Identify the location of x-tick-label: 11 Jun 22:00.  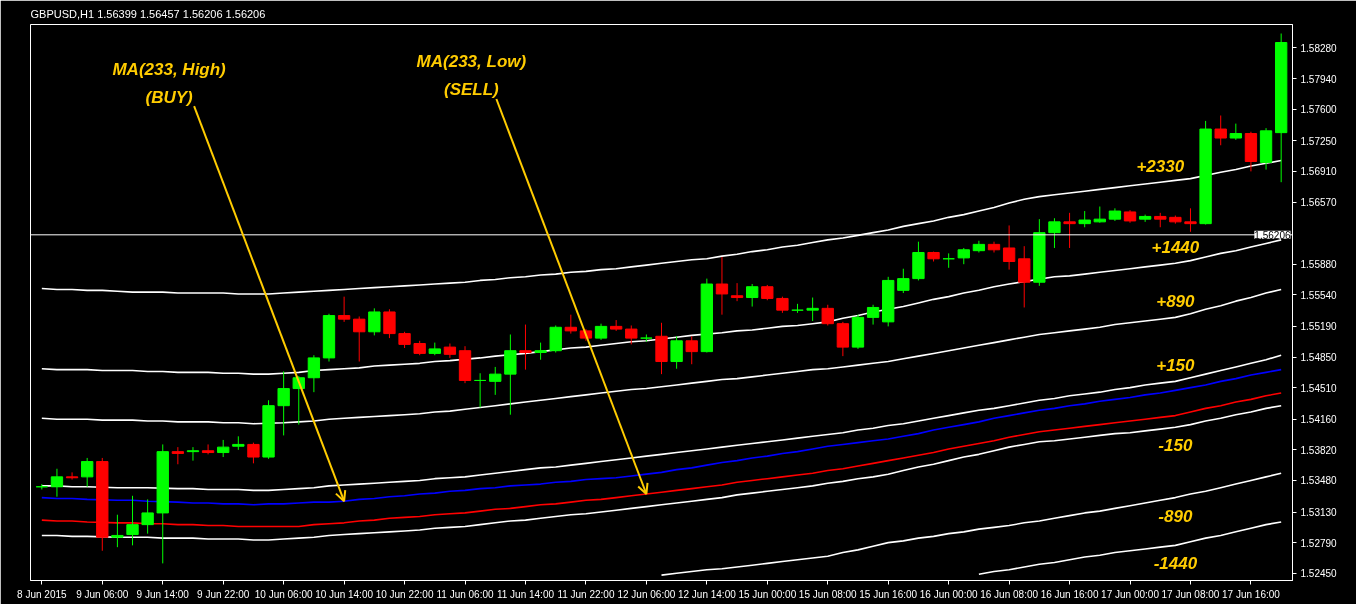
(586, 594).